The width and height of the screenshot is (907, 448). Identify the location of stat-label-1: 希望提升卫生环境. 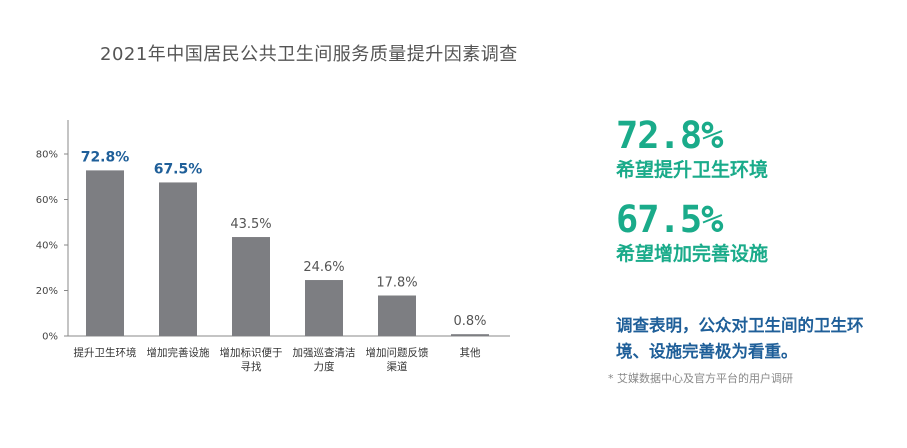
(692, 170).